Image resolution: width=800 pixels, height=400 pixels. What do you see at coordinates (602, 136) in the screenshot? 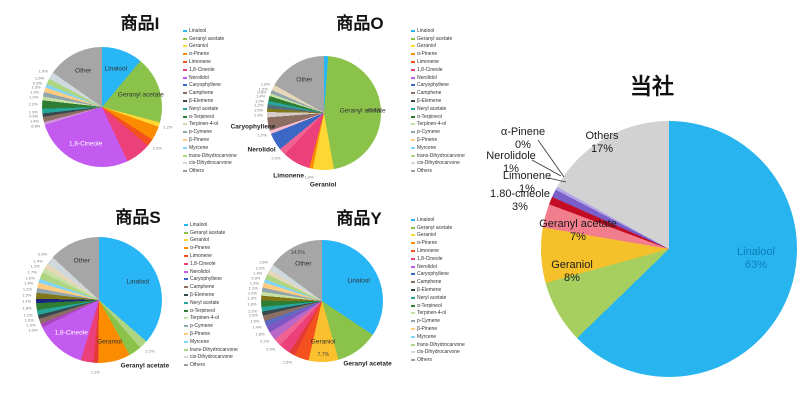
I see `label-others-name: Others` at bounding box center [602, 136].